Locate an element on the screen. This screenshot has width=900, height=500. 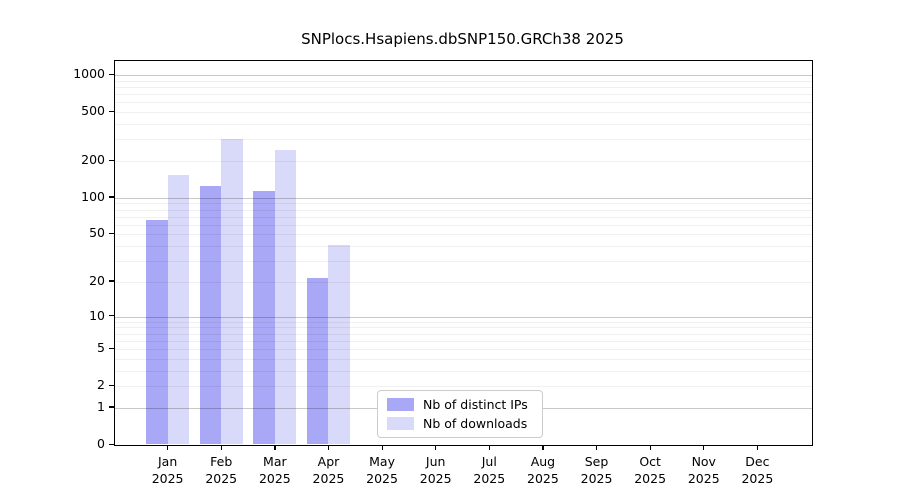
legend-label-downloads: Nb of downloads is located at coordinates (475, 423).